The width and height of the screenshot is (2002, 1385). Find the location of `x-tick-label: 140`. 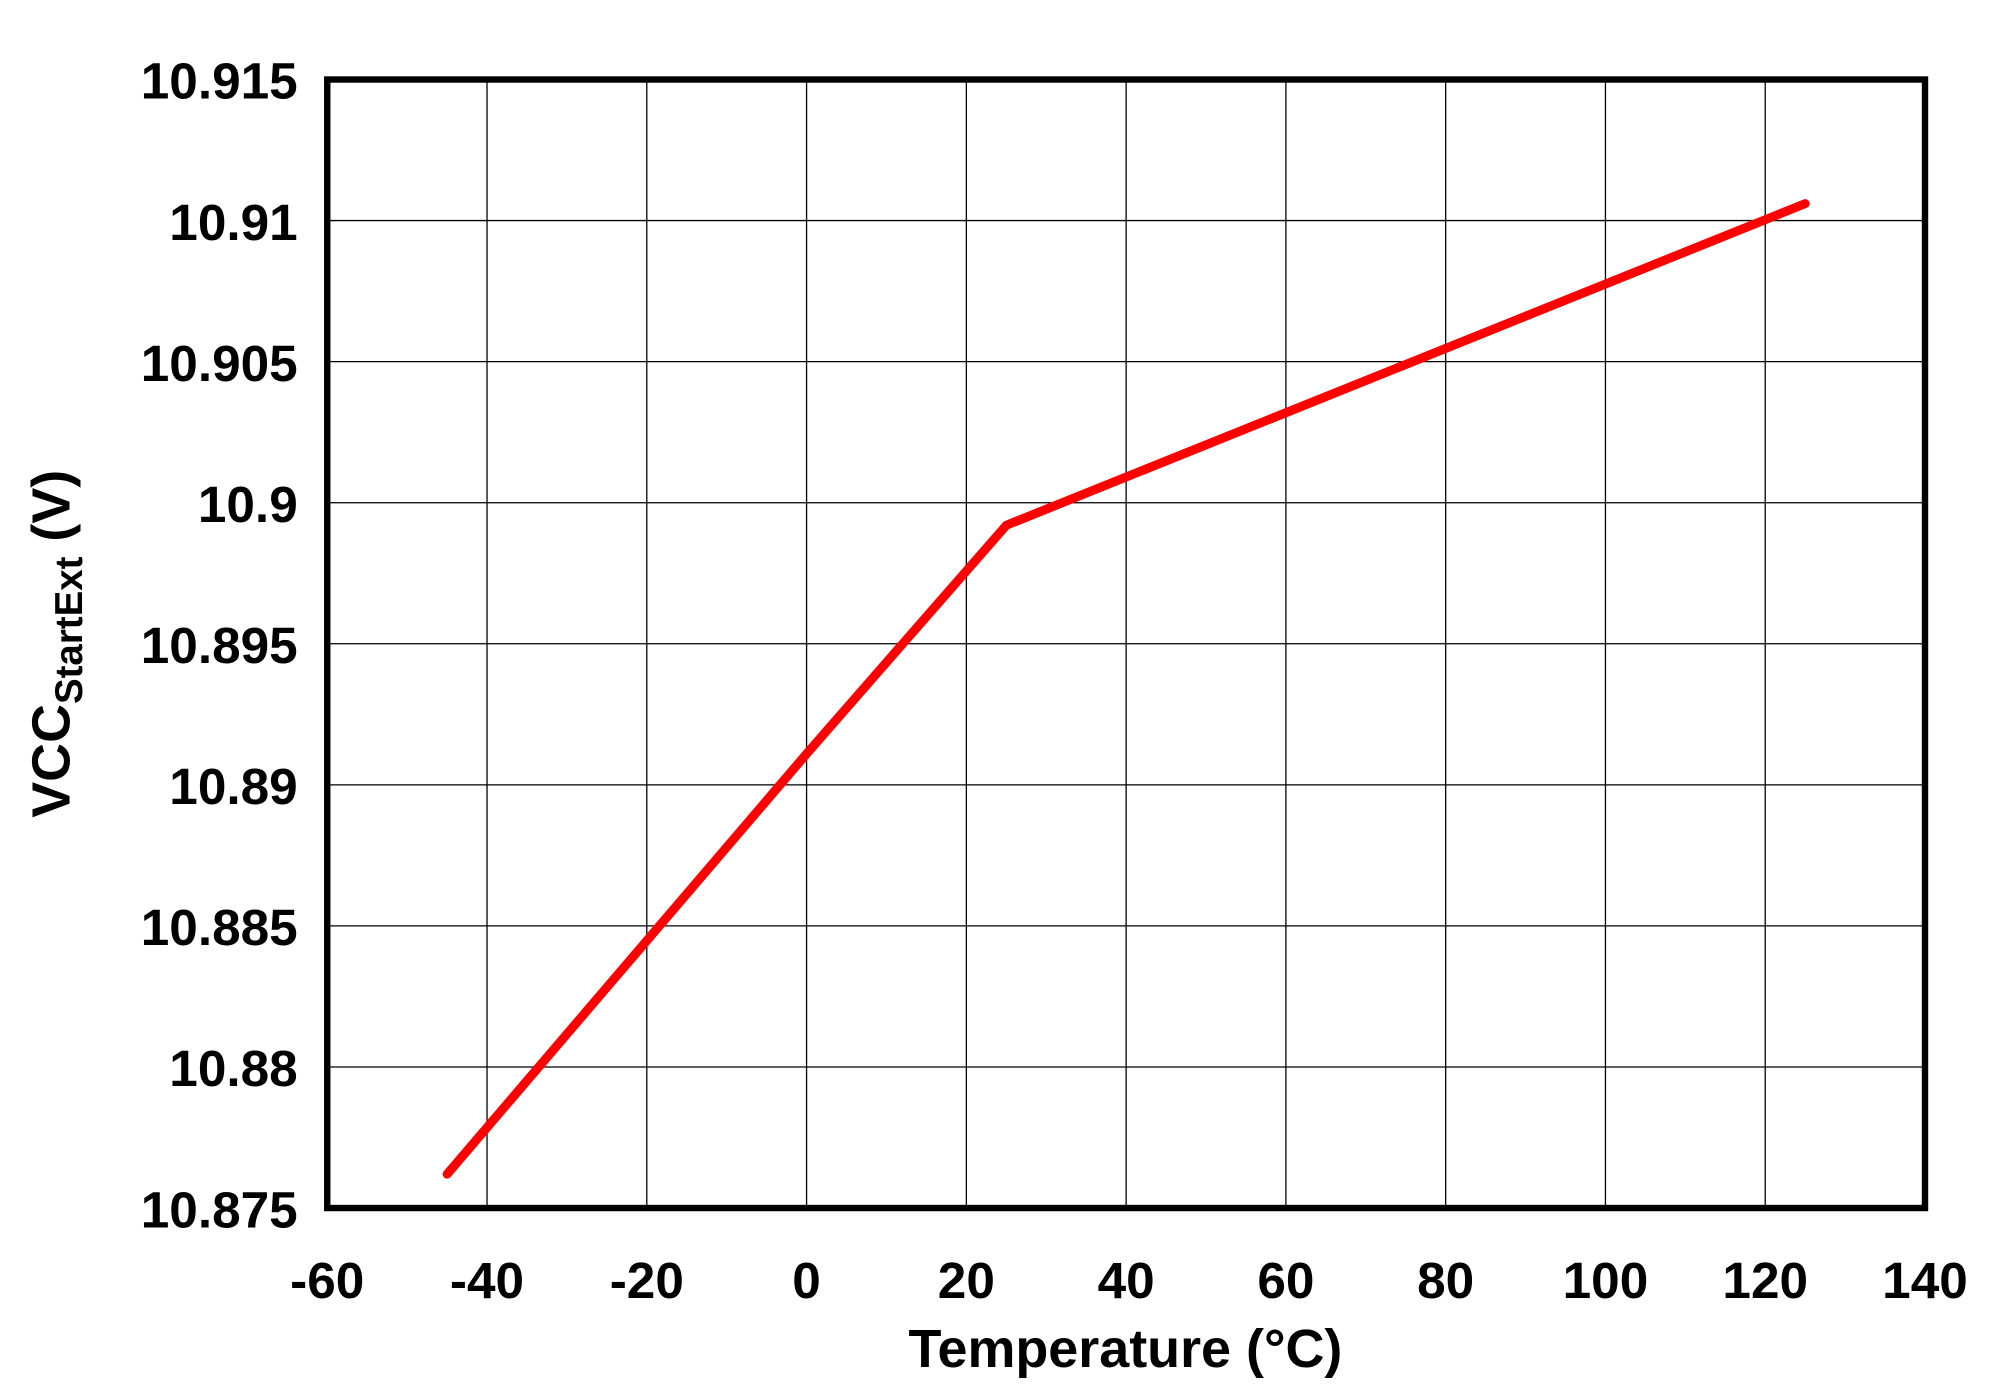

x-tick-label: 140 is located at coordinates (1925, 1280).